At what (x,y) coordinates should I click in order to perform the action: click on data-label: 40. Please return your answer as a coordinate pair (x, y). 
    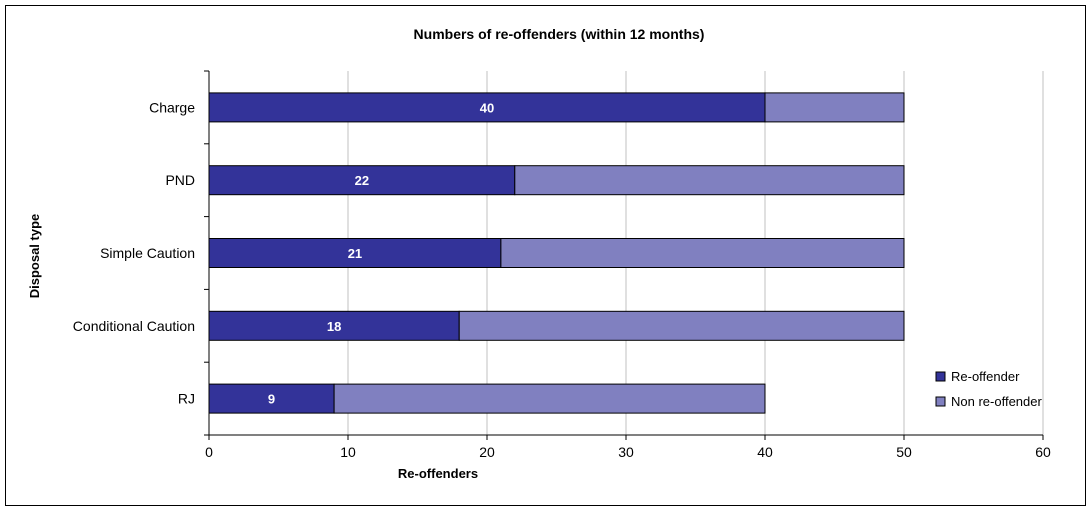
    Looking at the image, I should click on (487, 107).